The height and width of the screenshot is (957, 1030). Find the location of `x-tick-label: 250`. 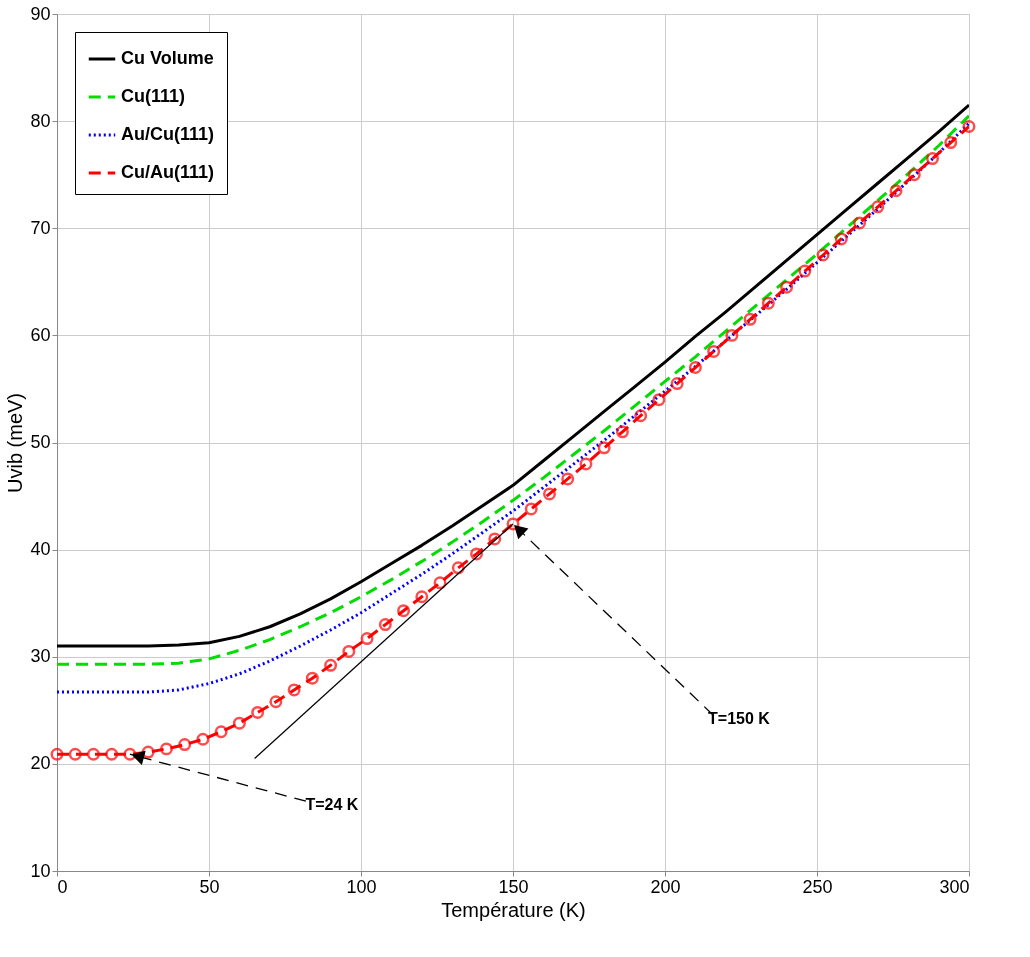

x-tick-label: 250 is located at coordinates (817, 886).